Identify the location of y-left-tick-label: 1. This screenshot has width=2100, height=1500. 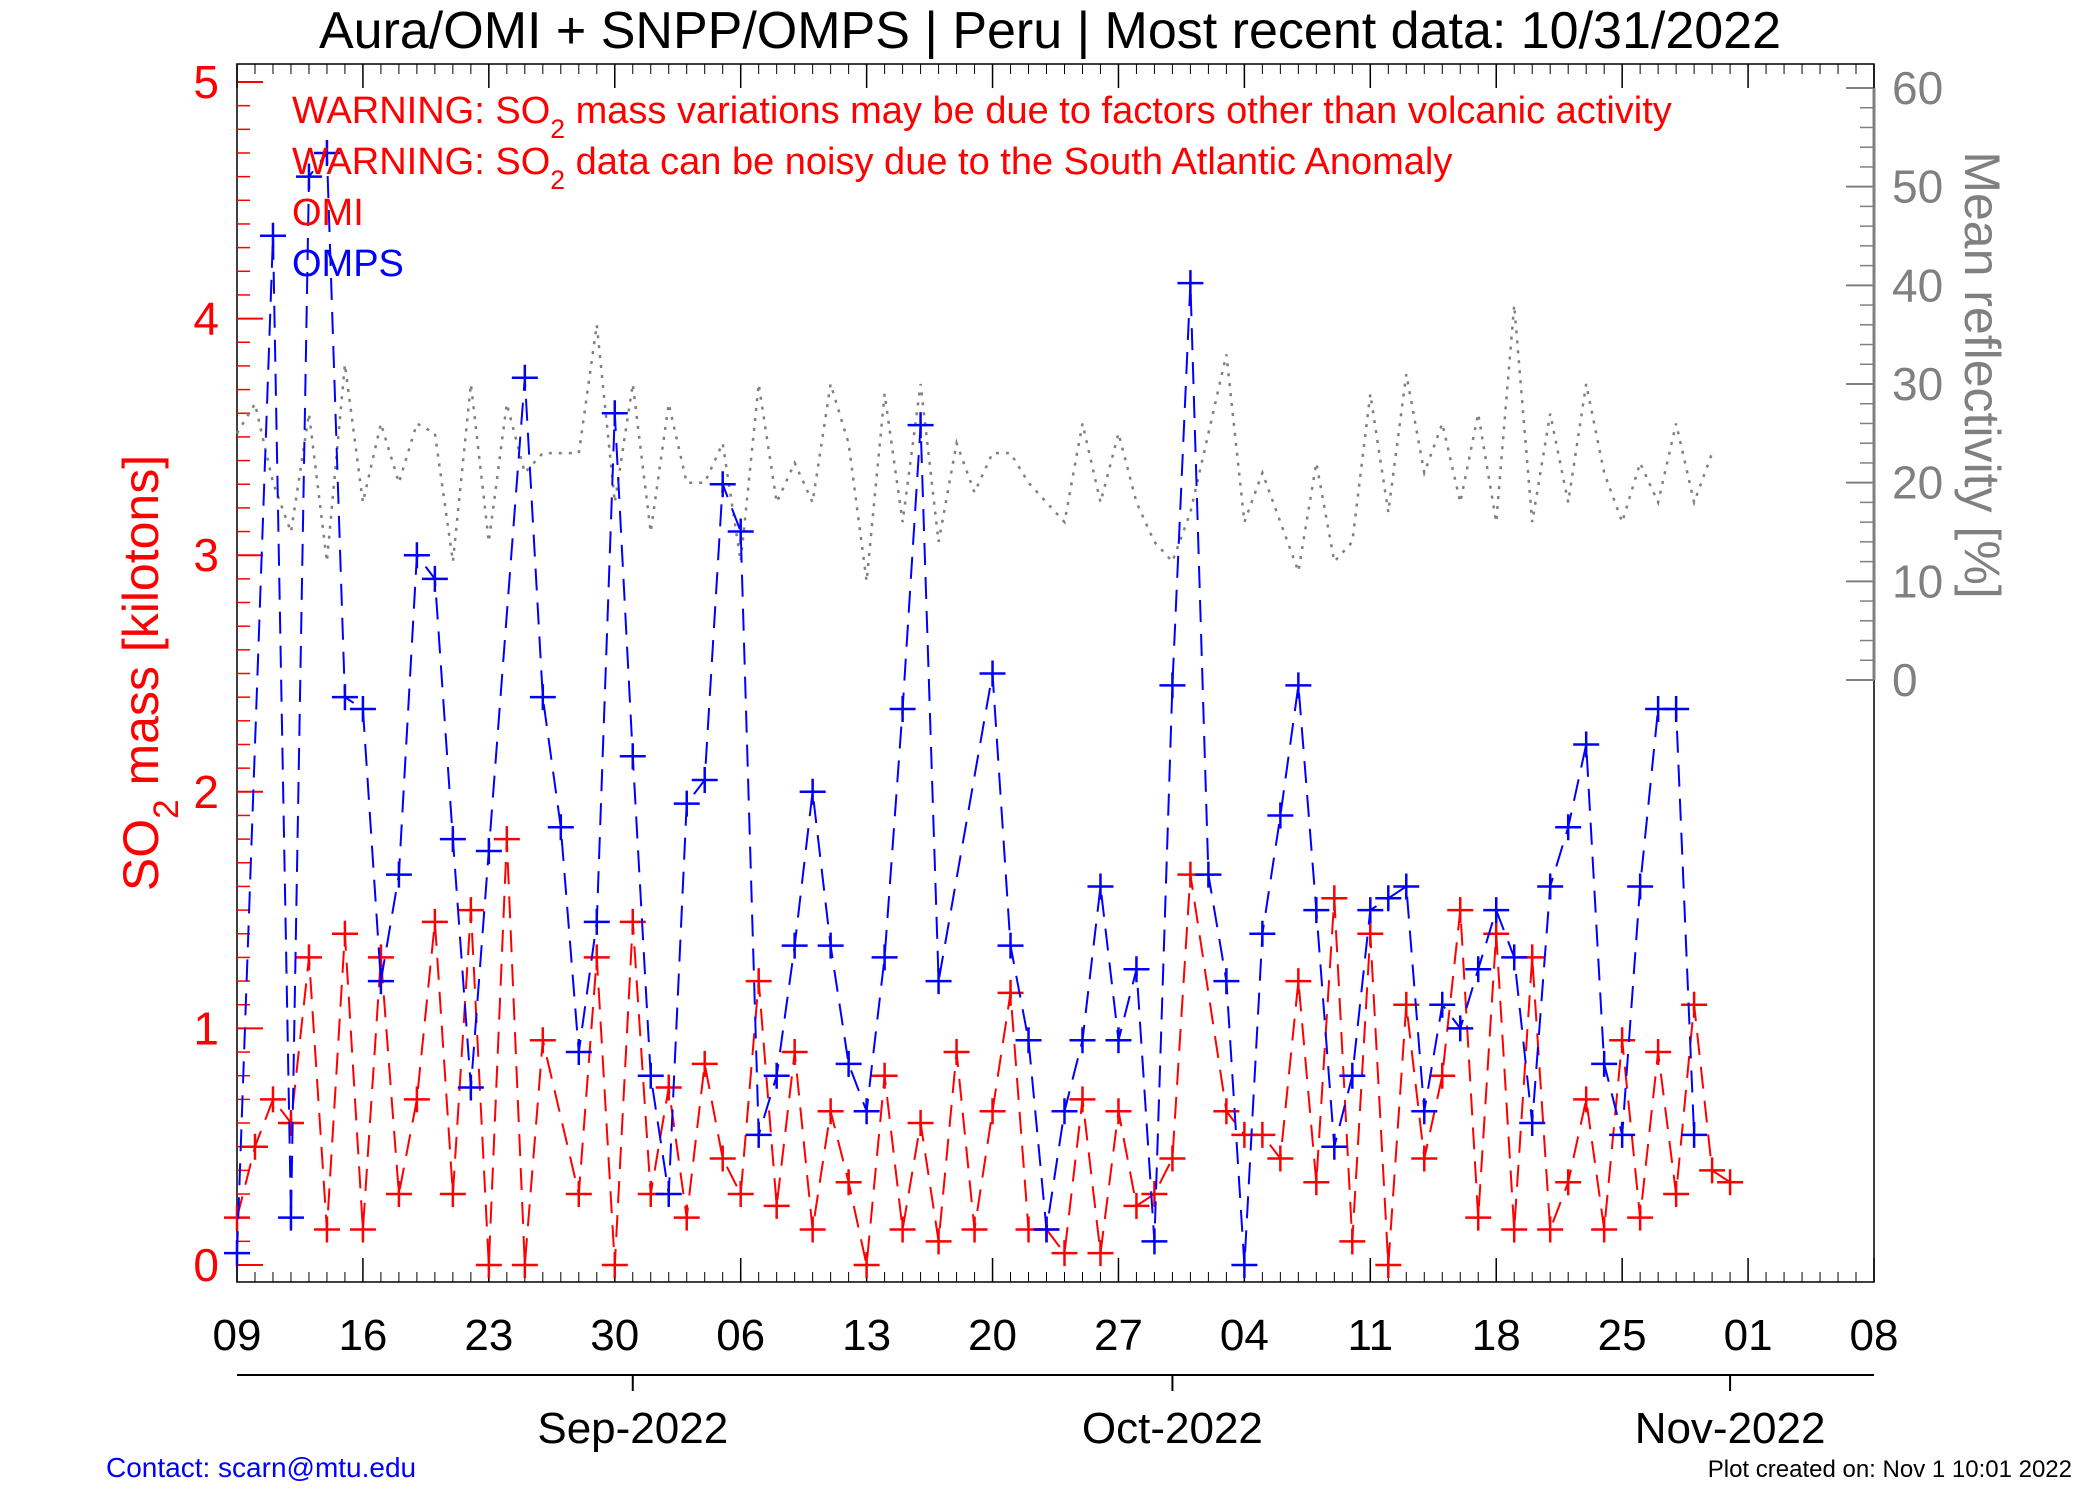
(206, 1028).